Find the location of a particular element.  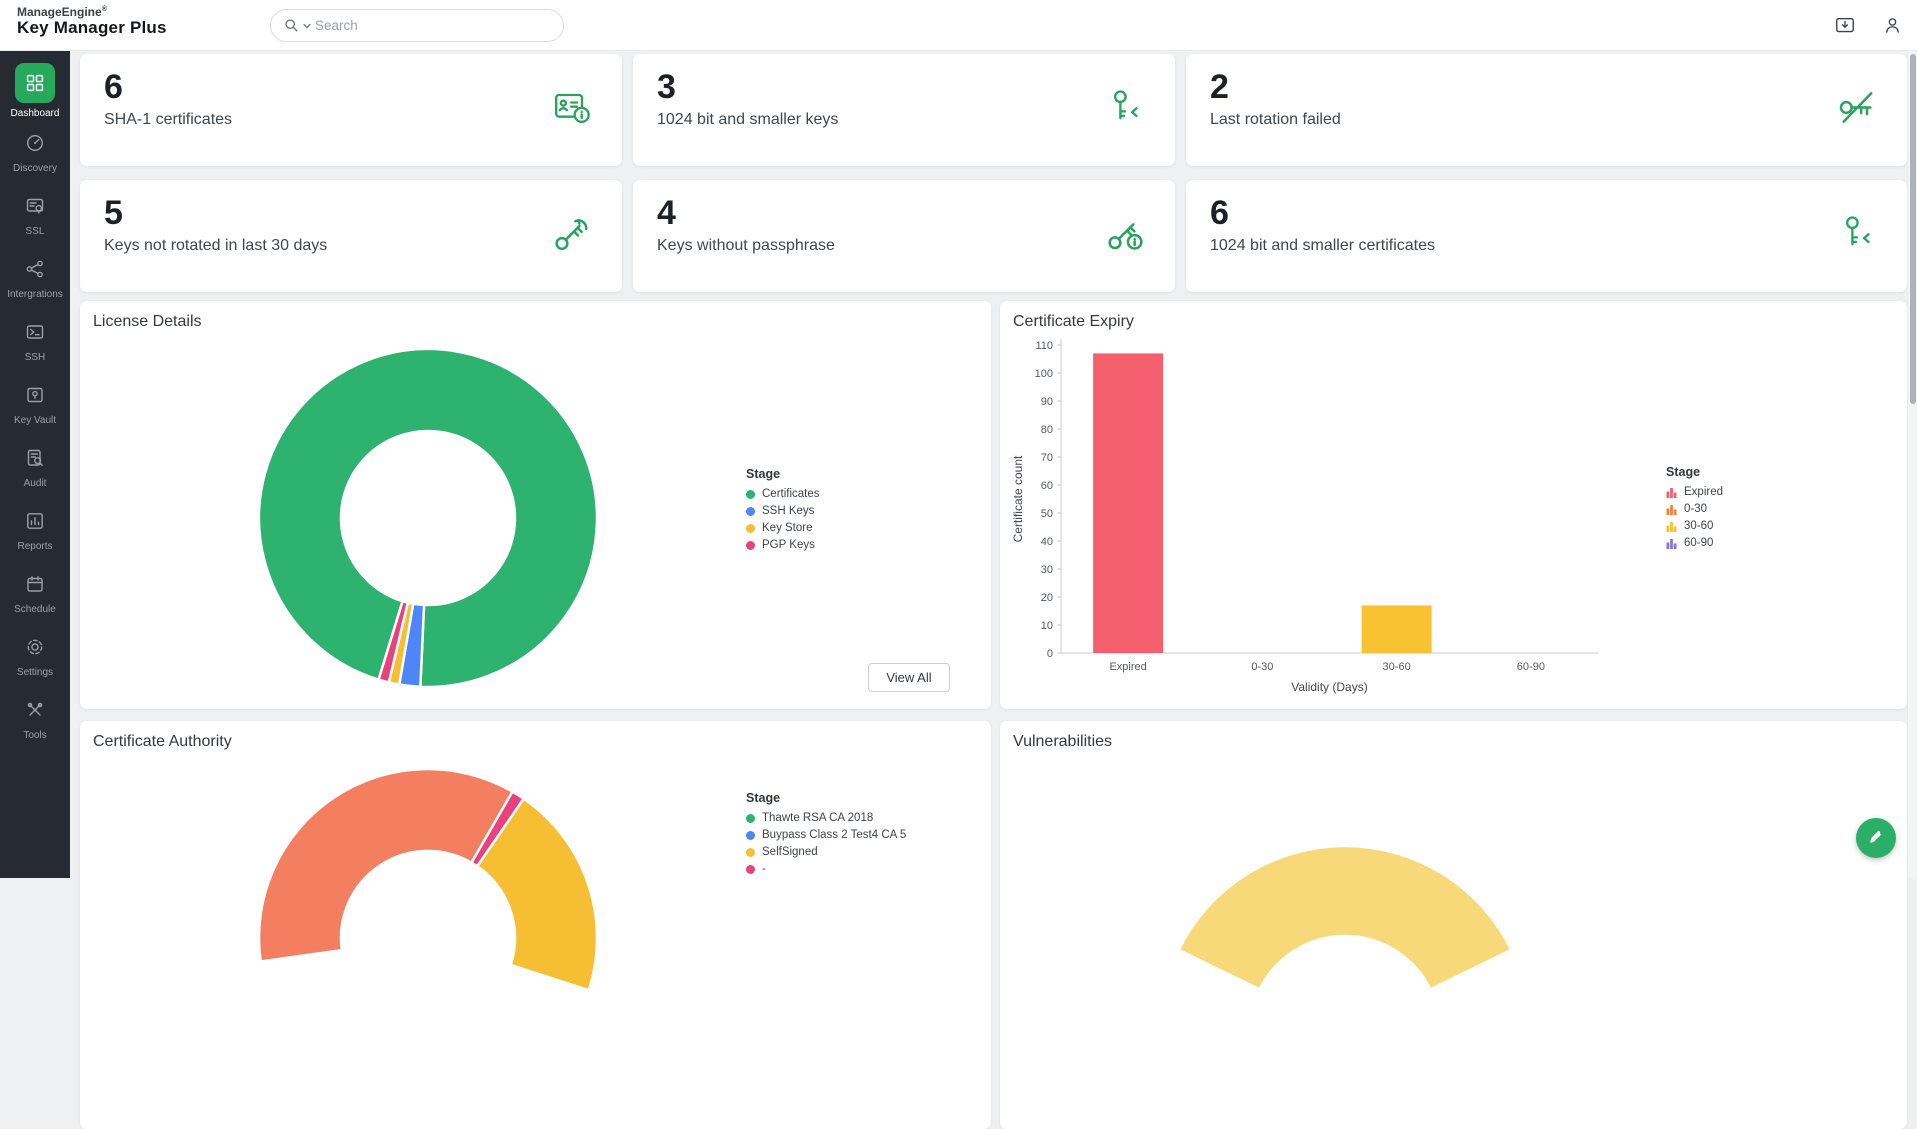

stat-card-sha1-certificates: 6 SHA-1 certificates is located at coordinates (351, 110).